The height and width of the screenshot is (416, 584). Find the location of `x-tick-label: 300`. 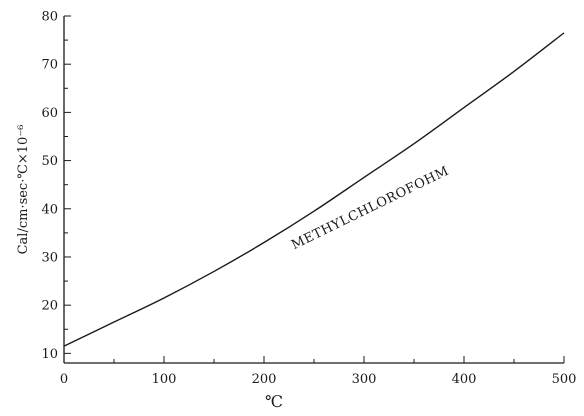

x-tick-label: 300 is located at coordinates (364, 379).